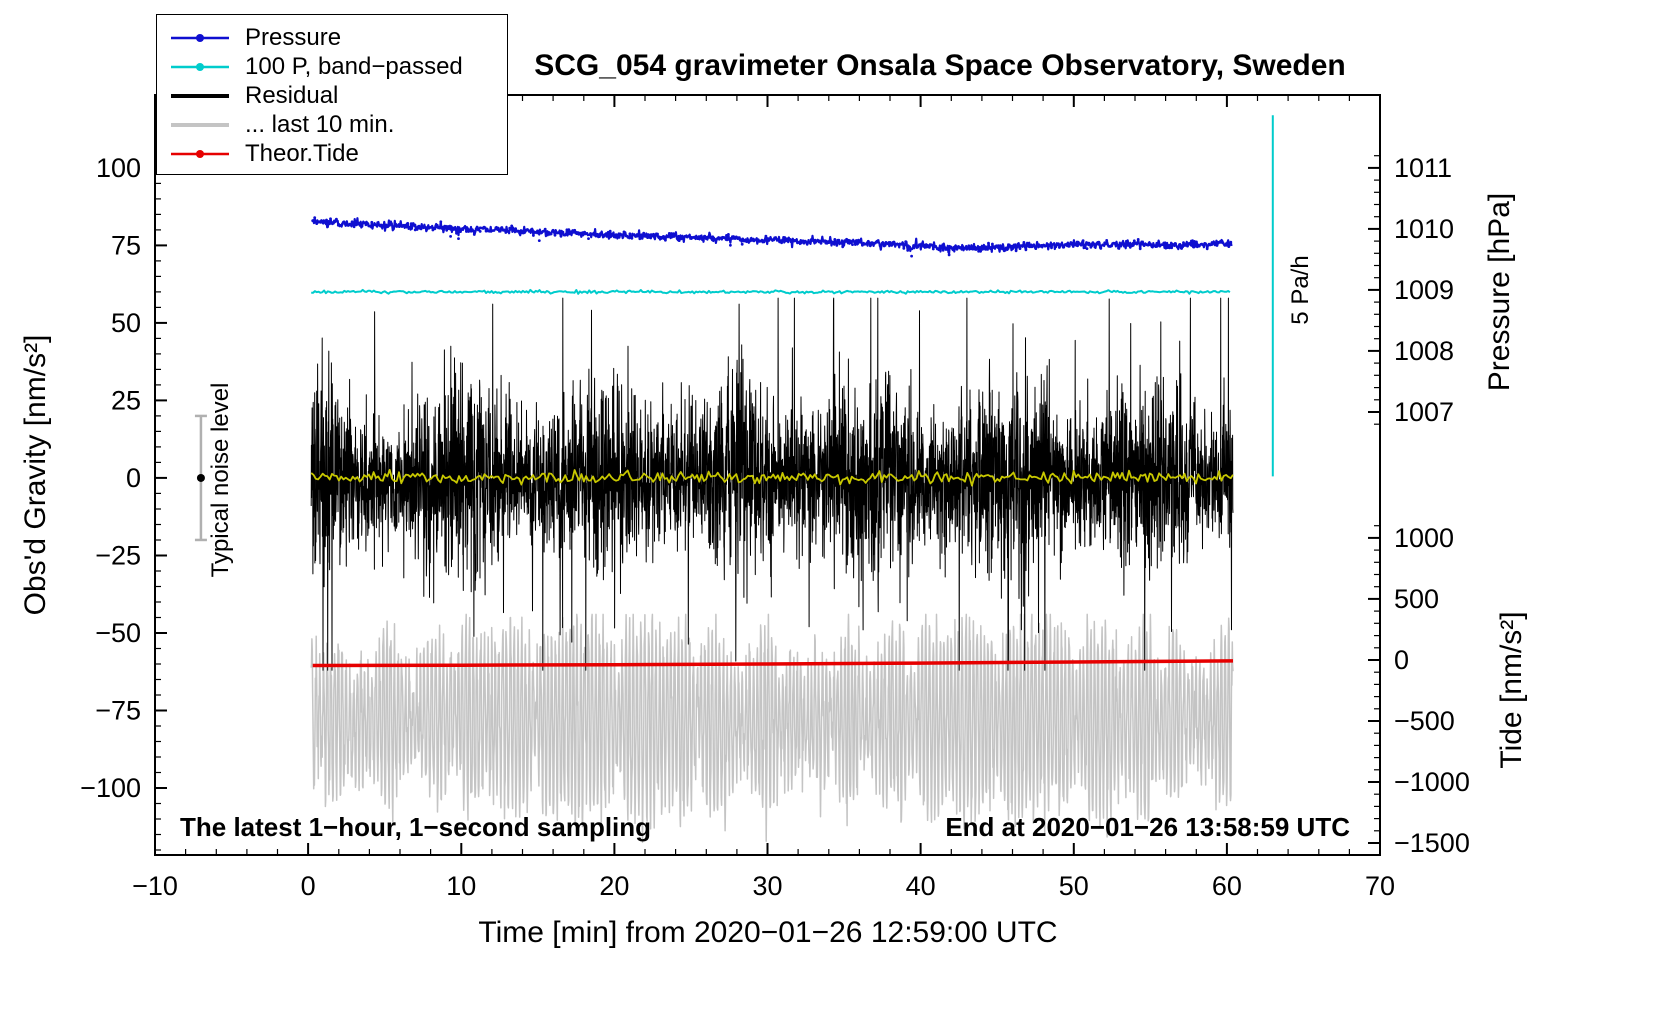 This screenshot has height=1020, width=1660. I want to click on series-smoothed, so click(772, 477).